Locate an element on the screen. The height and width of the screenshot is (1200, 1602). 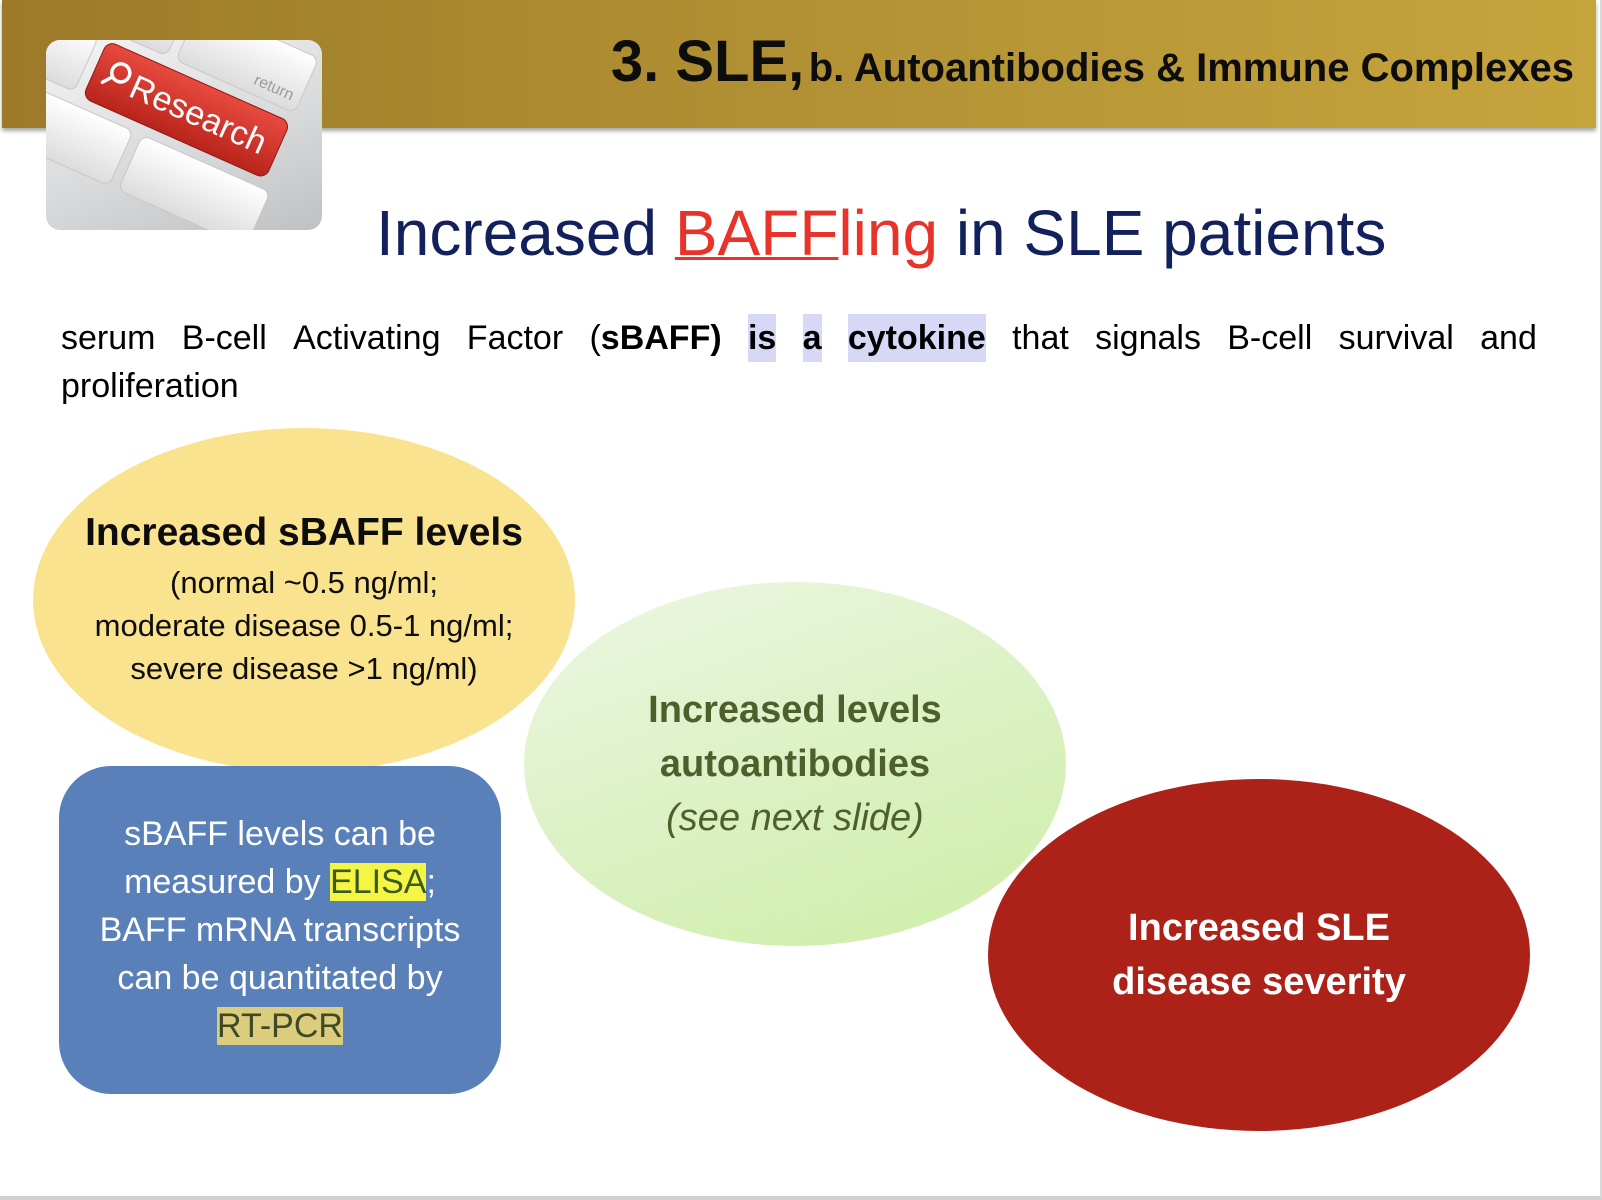
measured-by-text: measured by is located at coordinates (227, 882).